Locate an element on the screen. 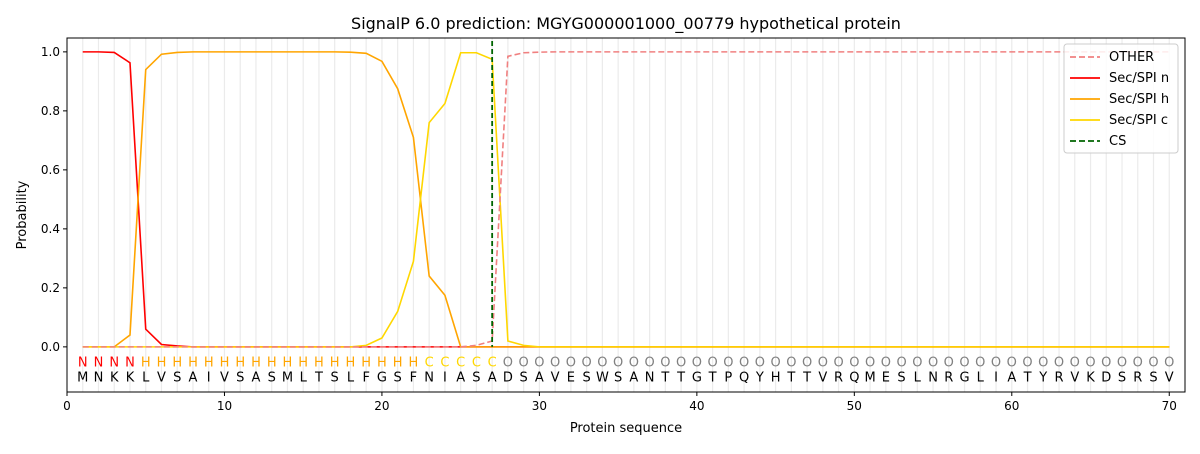  x-tick-label: 50 is located at coordinates (854, 406).